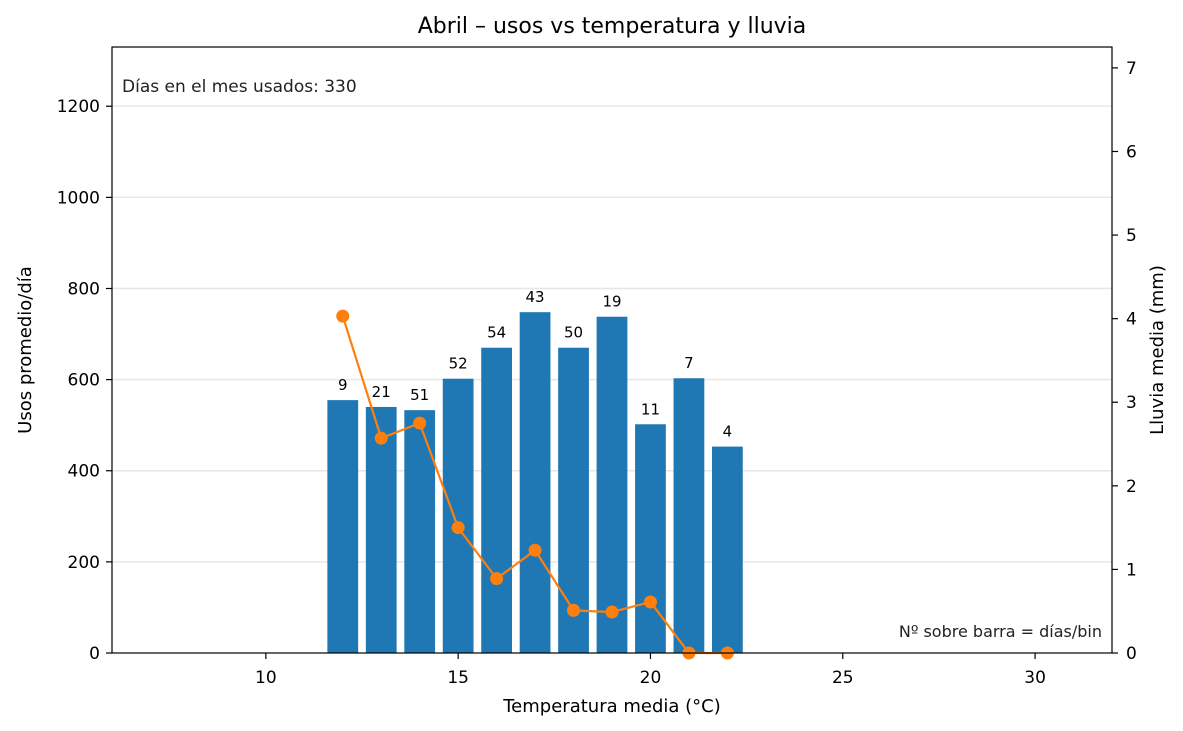 Image resolution: width=1183 pixels, height=731 pixels. What do you see at coordinates (419, 395) in the screenshot?
I see `bar-count-label: 51` at bounding box center [419, 395].